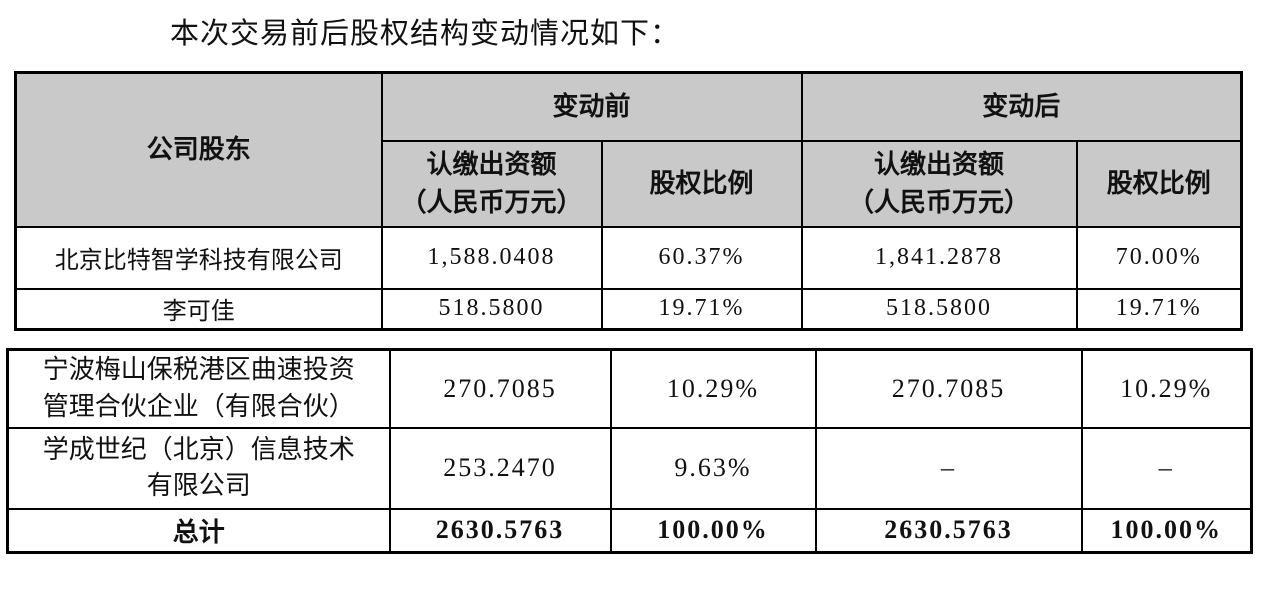  I want to click on cell-before-ratio: 19.71%, so click(701, 309).